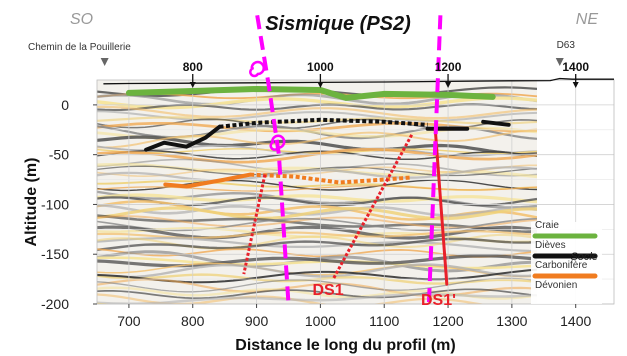 The image size is (627, 356). What do you see at coordinates (438, 300) in the screenshot?
I see `annotation-ds1: DS1'` at bounding box center [438, 300].